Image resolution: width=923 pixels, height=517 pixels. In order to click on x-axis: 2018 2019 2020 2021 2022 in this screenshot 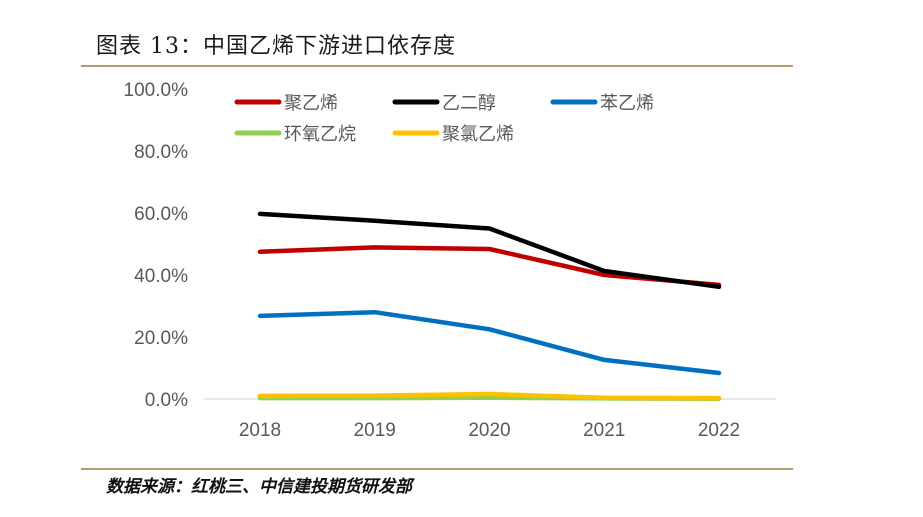, I will do `click(490, 419)`.